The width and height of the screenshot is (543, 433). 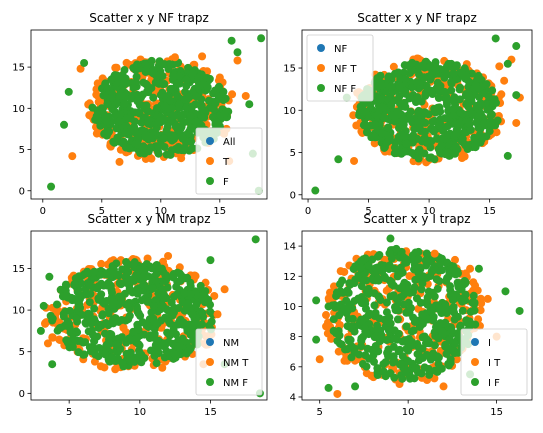 I want to click on x-tick-label: 15, so click(x=219, y=211).